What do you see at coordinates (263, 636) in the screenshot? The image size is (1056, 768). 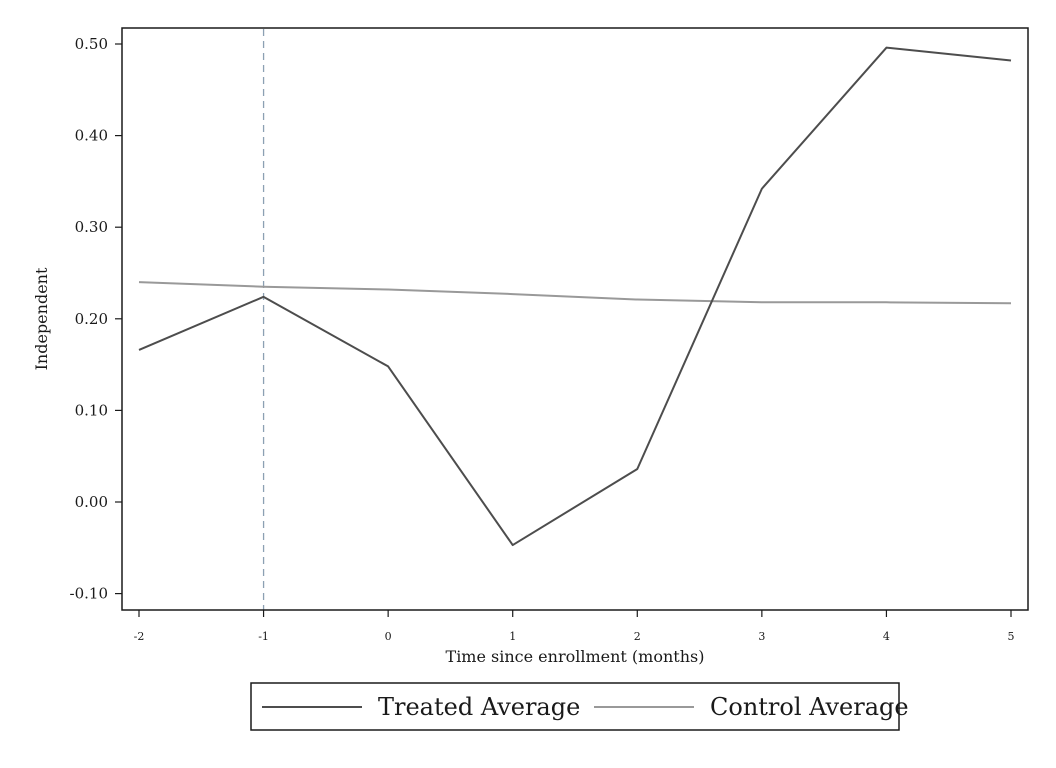 I see `x-tick-label: -1` at bounding box center [263, 636].